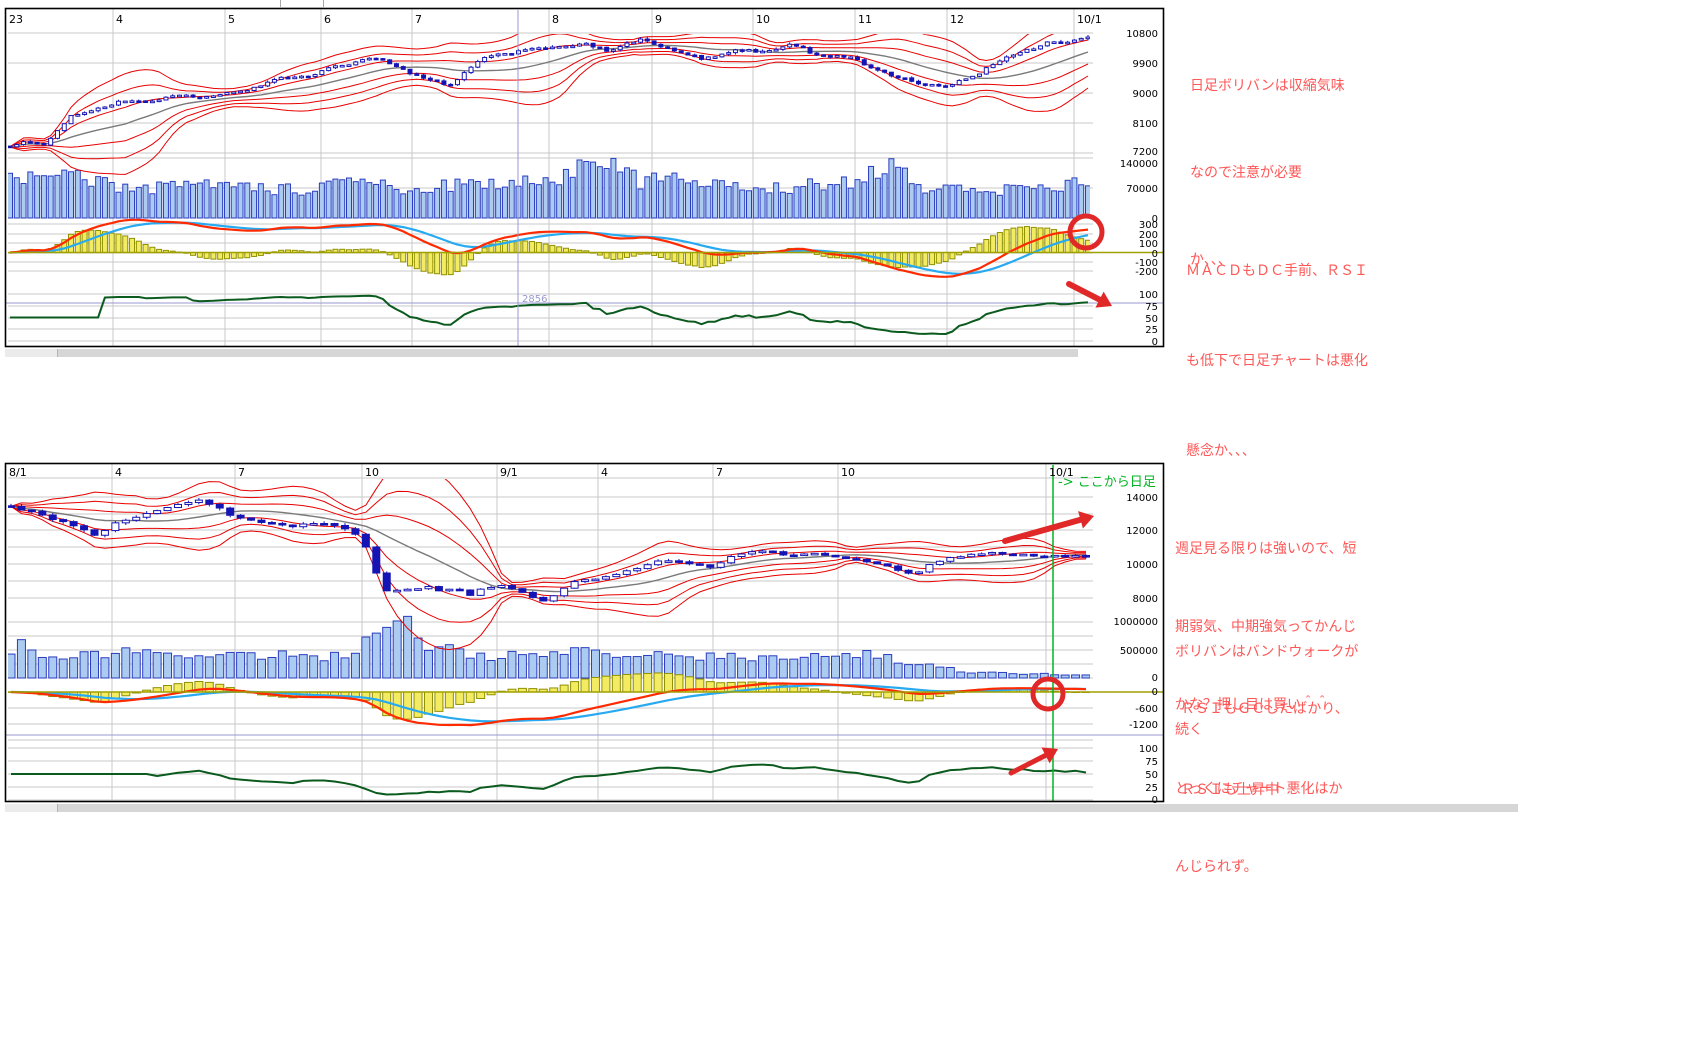  Describe the element at coordinates (957, 19) in the screenshot. I see `svg-text: 12` at that location.